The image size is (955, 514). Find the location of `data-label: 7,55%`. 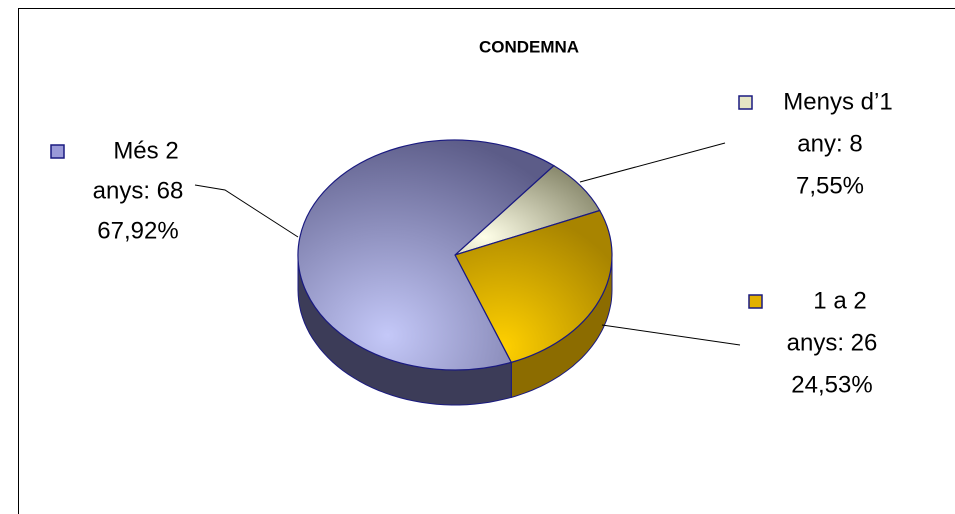

data-label: 7,55% is located at coordinates (830, 185).